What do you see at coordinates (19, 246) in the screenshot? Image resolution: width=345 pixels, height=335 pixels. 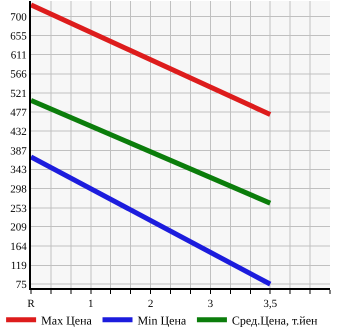 I see `y-tick-label: 164` at bounding box center [19, 246].